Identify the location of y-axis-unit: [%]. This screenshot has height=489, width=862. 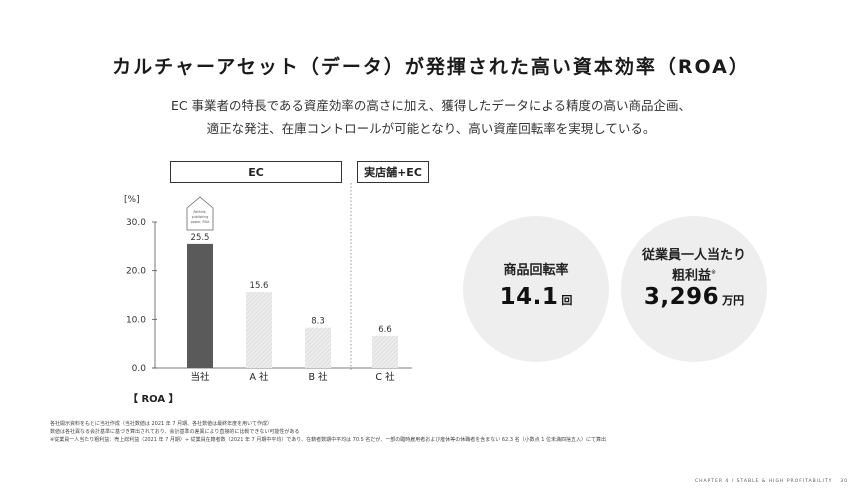
(132, 200).